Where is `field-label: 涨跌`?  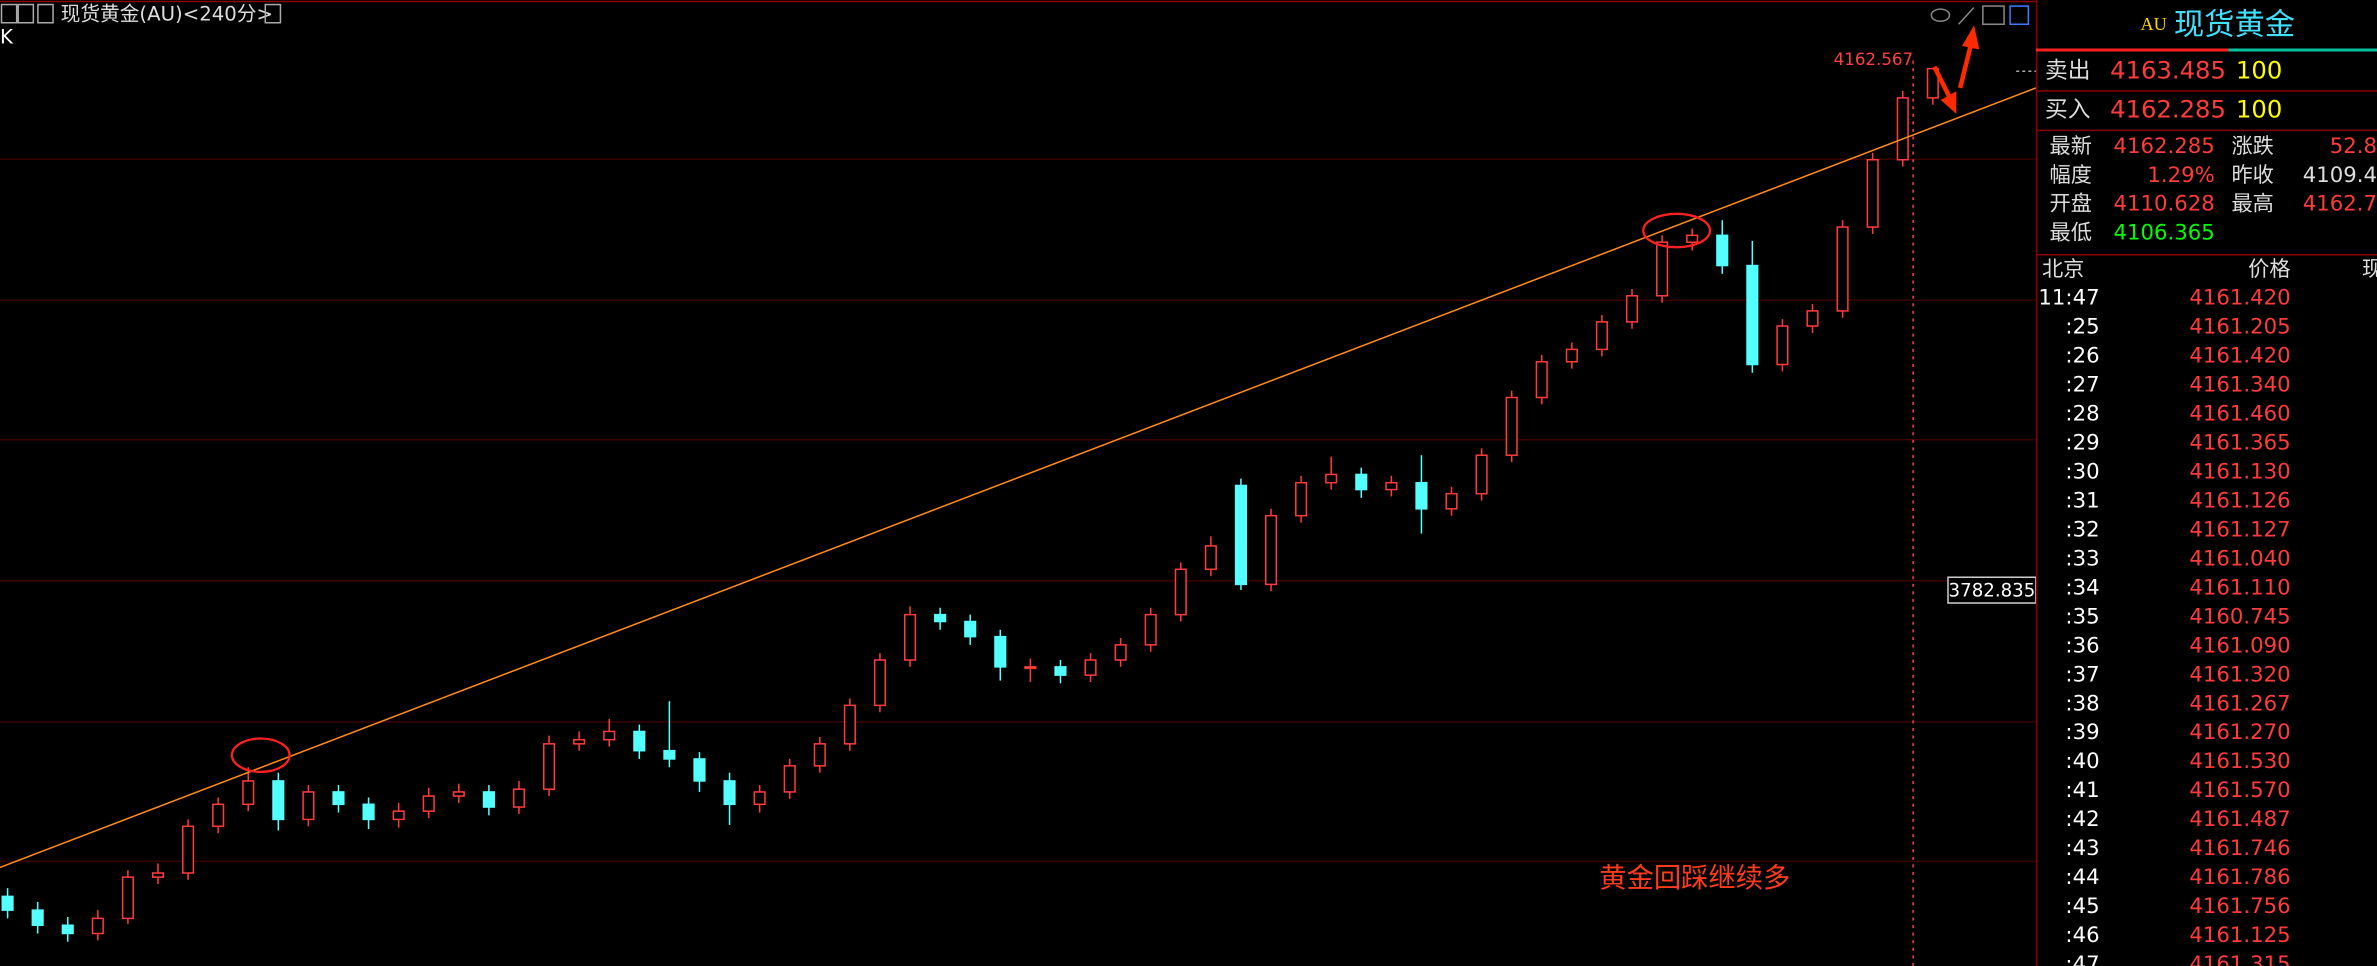 field-label: 涨跌 is located at coordinates (2252, 146).